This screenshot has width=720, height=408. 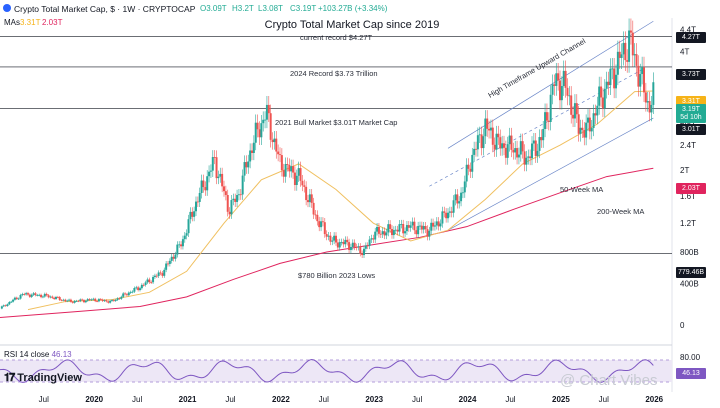 What do you see at coordinates (281, 399) in the screenshot?
I see `x-tick-label: 2022` at bounding box center [281, 399].